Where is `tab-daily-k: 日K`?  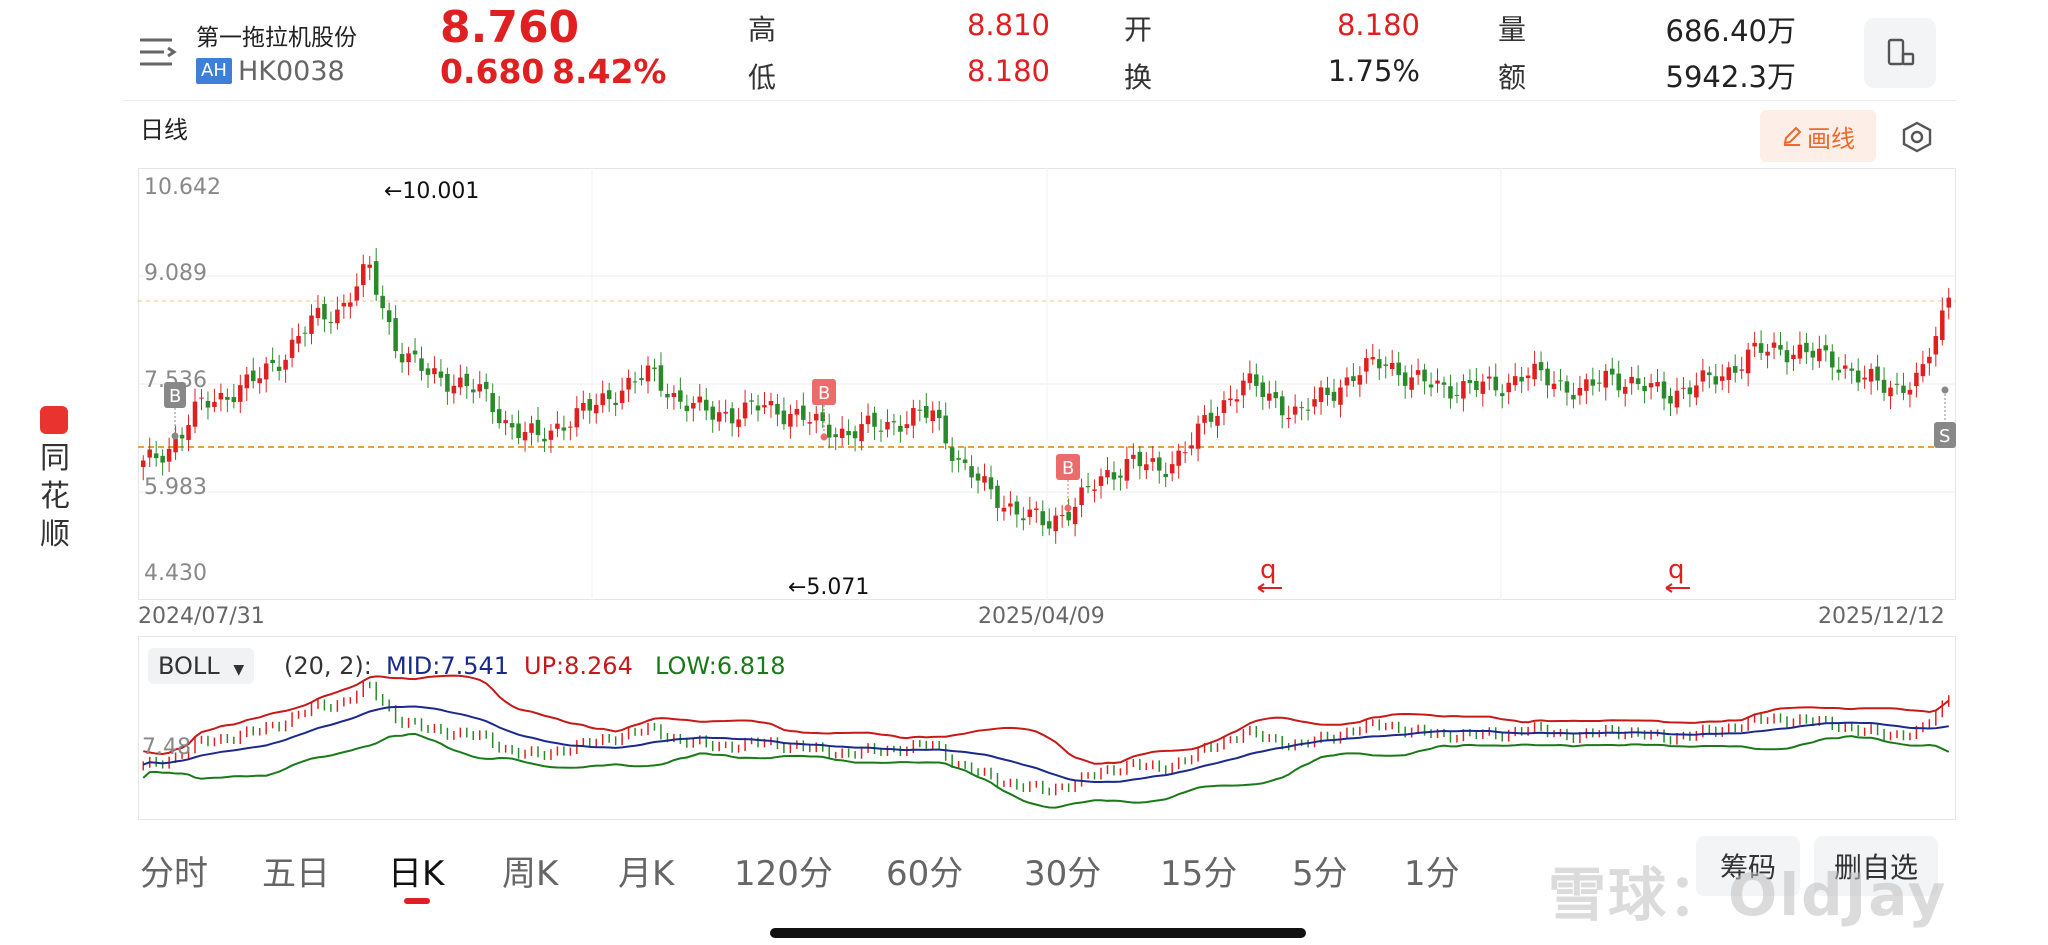
tab-daily-k: 日K is located at coordinates (416, 874).